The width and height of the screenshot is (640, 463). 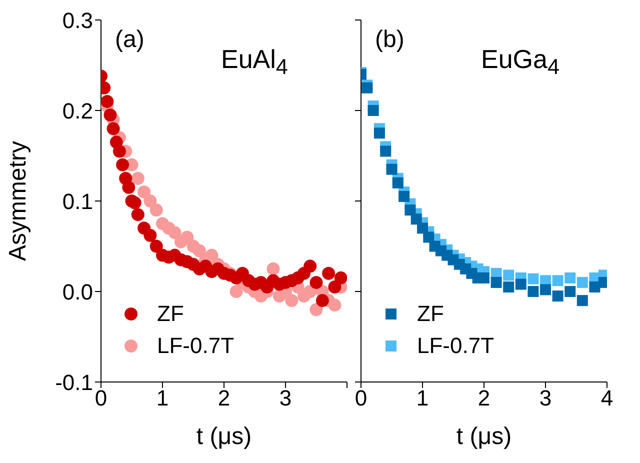 What do you see at coordinates (77, 201) in the screenshot?
I see `y-tick-label: 0.1` at bounding box center [77, 201].